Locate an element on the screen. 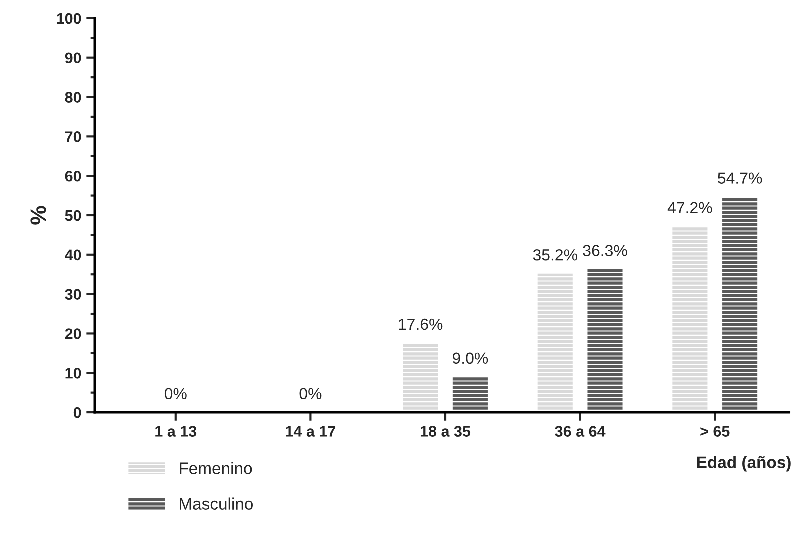  x-tick-label: 18 a 35 is located at coordinates (445, 431).